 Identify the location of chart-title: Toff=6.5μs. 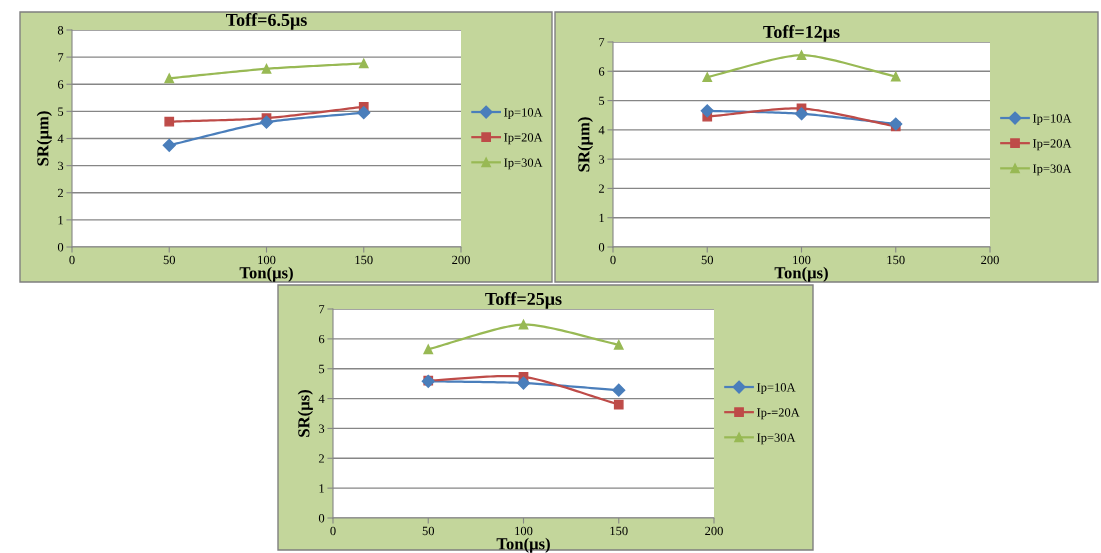
(266, 21).